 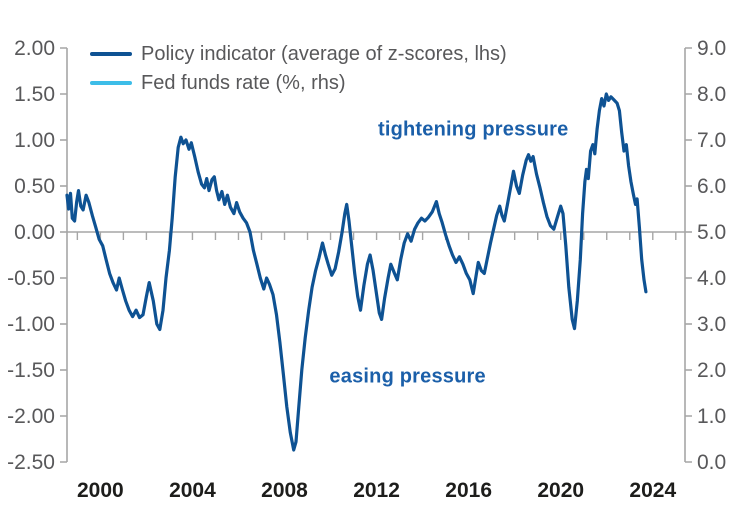 What do you see at coordinates (711, 232) in the screenshot?
I see `y-right-tick-label: 5.0` at bounding box center [711, 232].